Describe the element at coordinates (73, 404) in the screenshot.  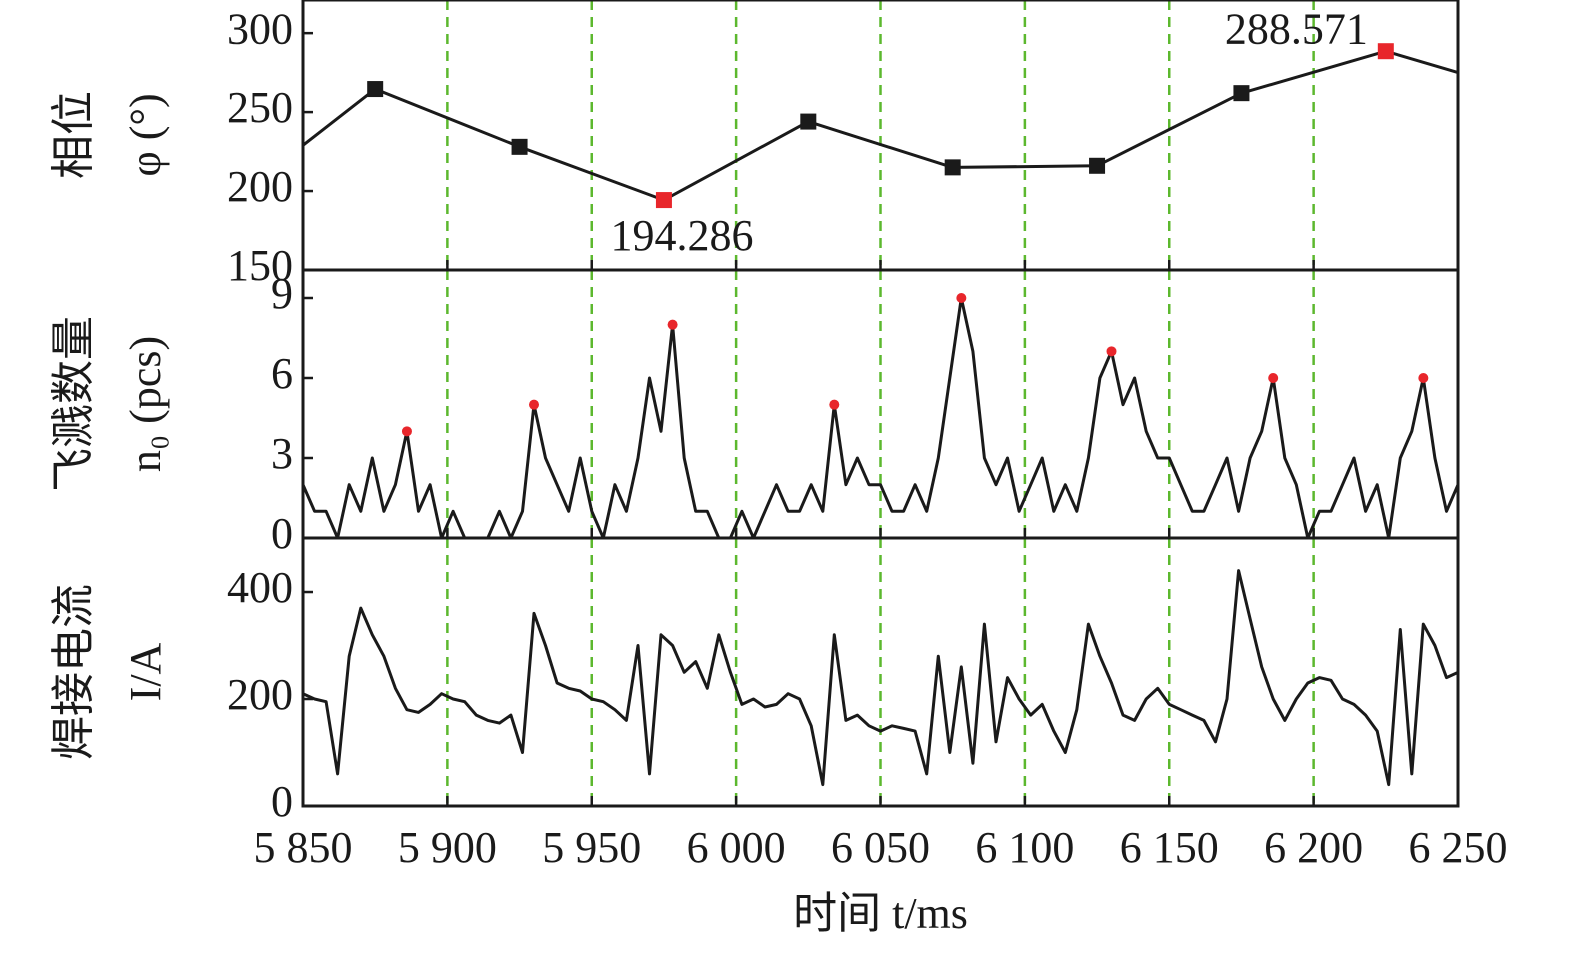
I see `y-axis-label: 飞溅数量` at that location.